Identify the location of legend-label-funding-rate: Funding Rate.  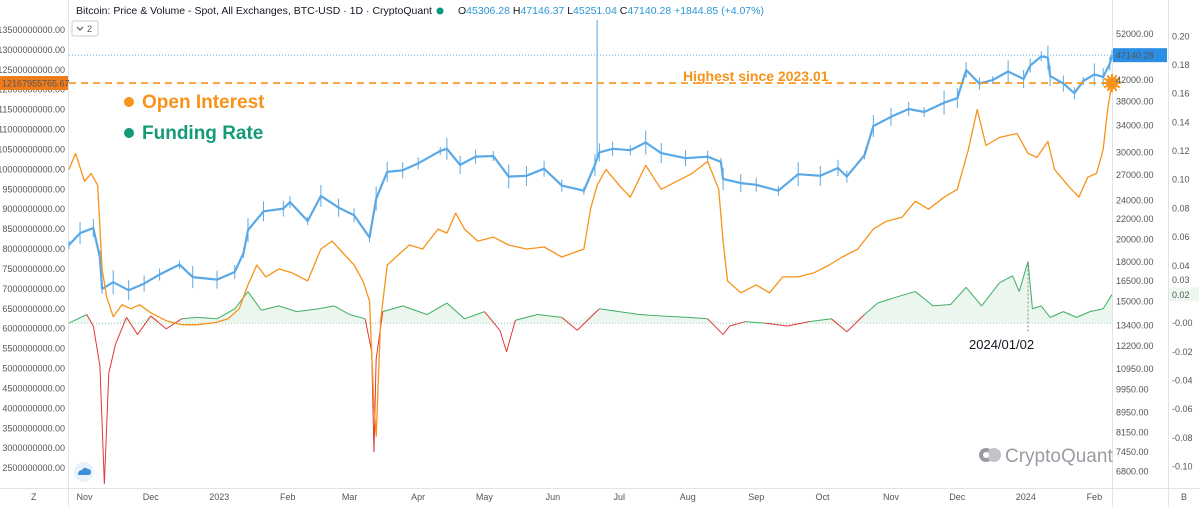
(202, 133).